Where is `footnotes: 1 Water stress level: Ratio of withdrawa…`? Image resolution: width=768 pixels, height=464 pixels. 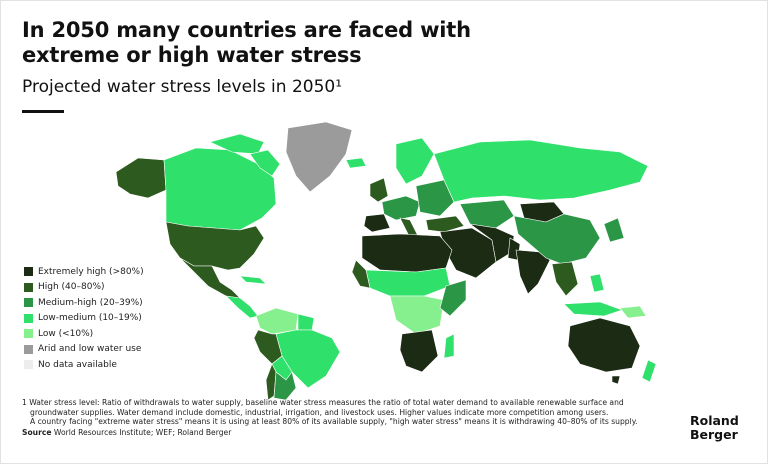 footnotes: 1 Water stress level: Ratio of withdrawa… is located at coordinates (342, 417).